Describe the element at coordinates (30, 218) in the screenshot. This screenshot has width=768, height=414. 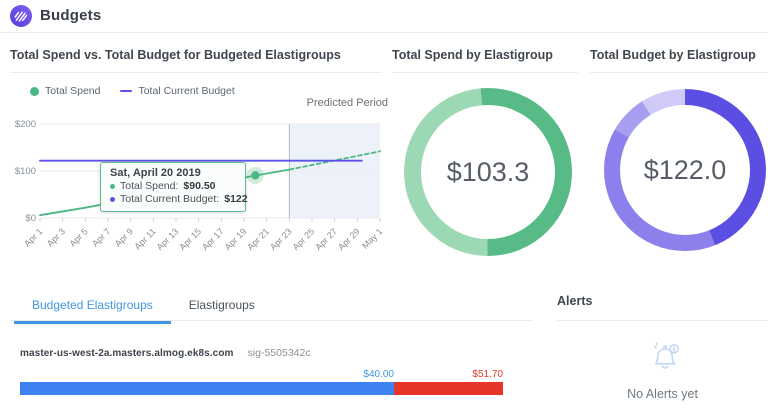
I see `svg-text: $0` at that location.